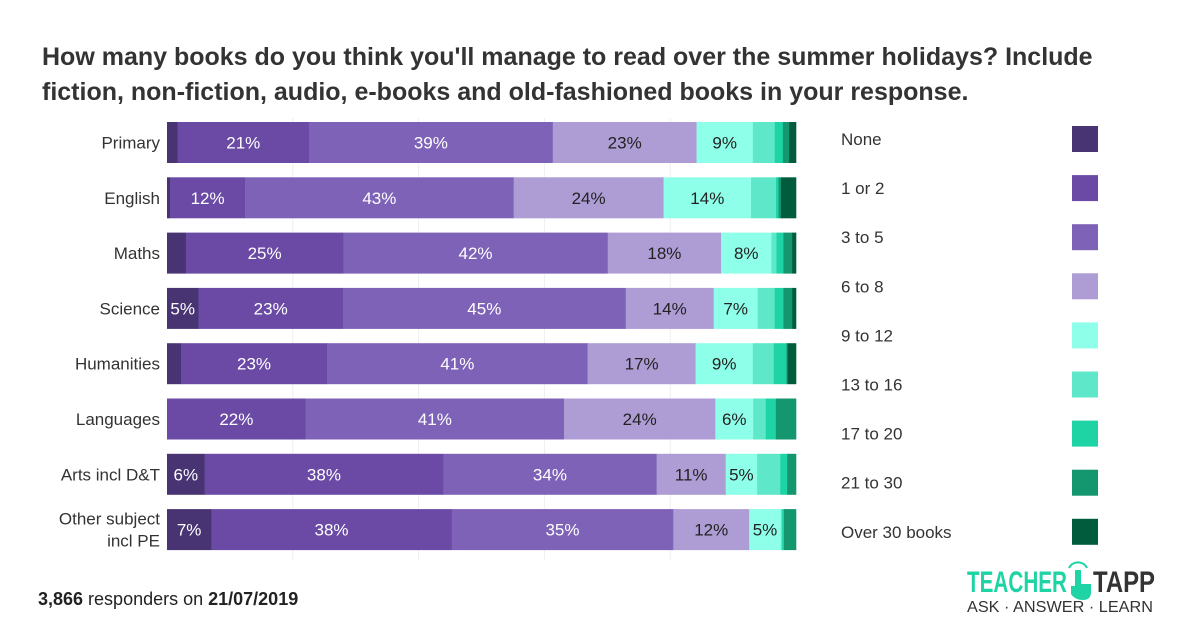 The image size is (1184, 634). What do you see at coordinates (1060, 607) in the screenshot?
I see `logo-tagline: ASK · ANSWER · LEARN` at bounding box center [1060, 607].